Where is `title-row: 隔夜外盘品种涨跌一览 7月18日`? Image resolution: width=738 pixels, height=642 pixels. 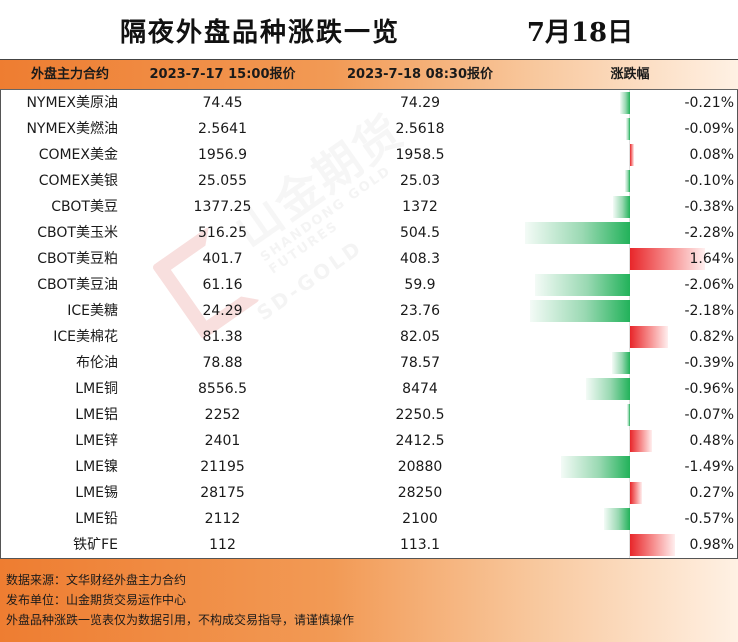
title-row: 隔夜外盘品种涨跌一览 7月18日 is located at coordinates (369, 30).